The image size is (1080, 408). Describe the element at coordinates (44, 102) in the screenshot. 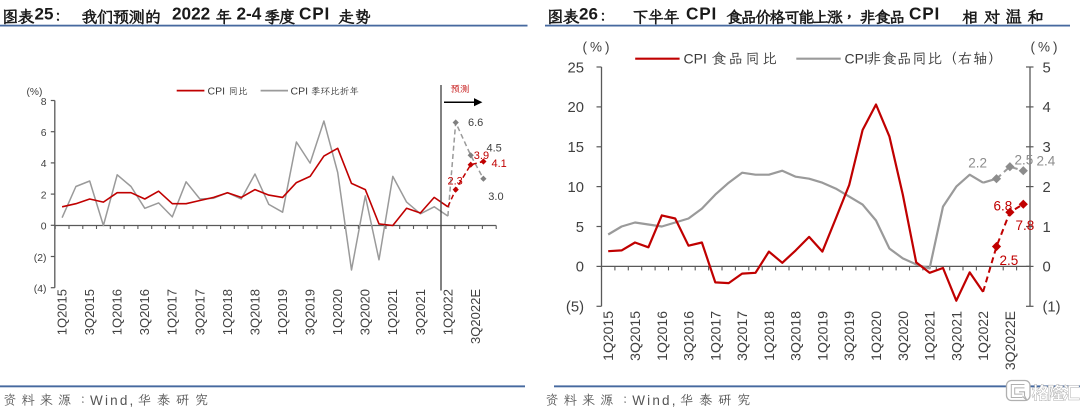

I see `svg-text: 8` at that location.